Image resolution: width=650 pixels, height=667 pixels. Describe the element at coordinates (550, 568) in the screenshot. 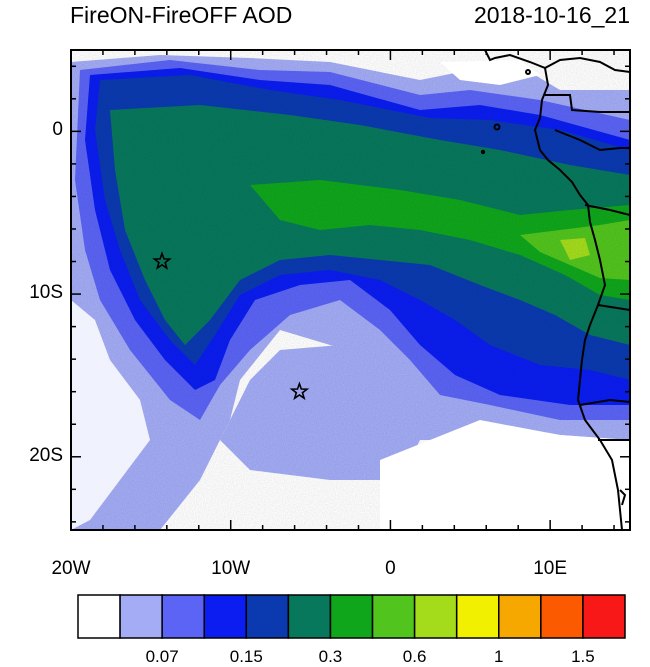

I see `lon-tick-label: 10E` at that location.